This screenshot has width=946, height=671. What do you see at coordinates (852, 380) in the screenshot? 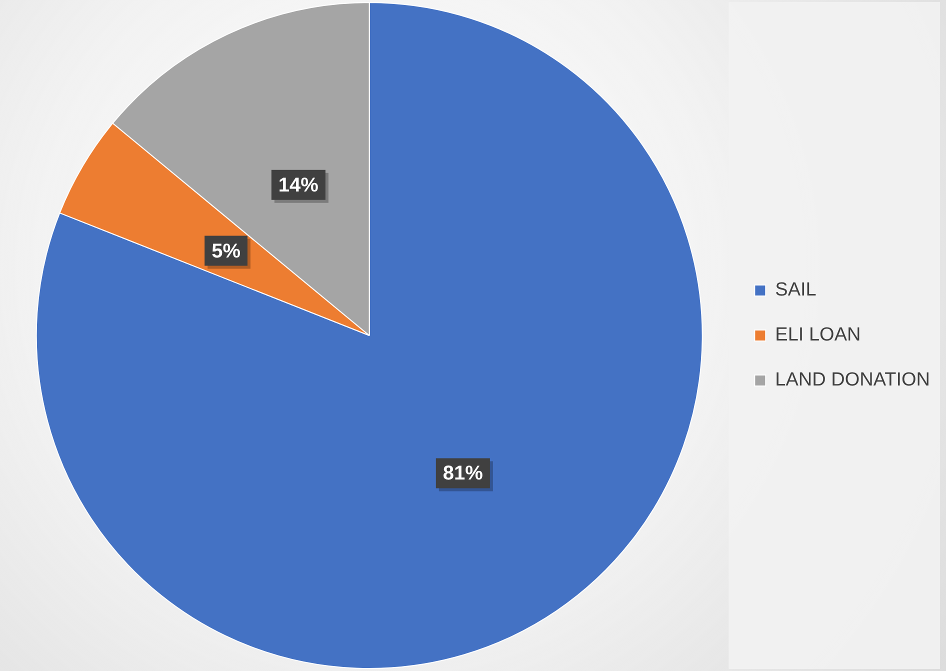
I see `legend-label: LAND DONATION` at bounding box center [852, 380].